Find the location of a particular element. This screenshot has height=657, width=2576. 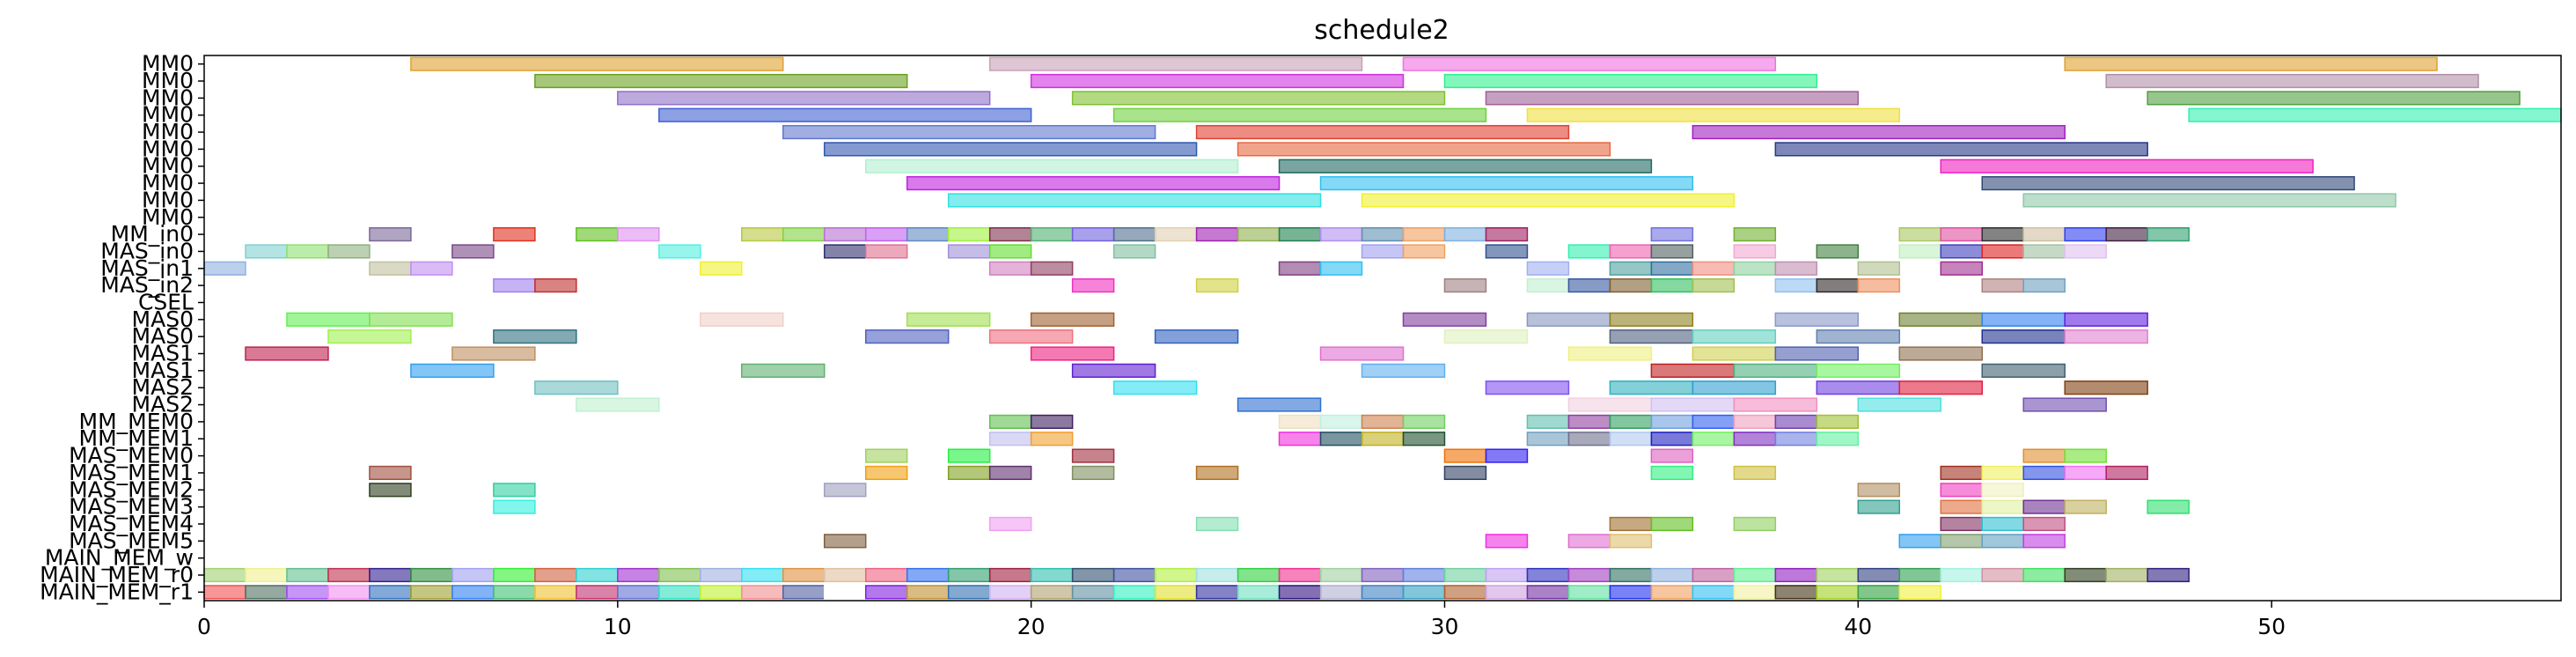

y-tick-label: MAS_MEM2 is located at coordinates (131, 489).